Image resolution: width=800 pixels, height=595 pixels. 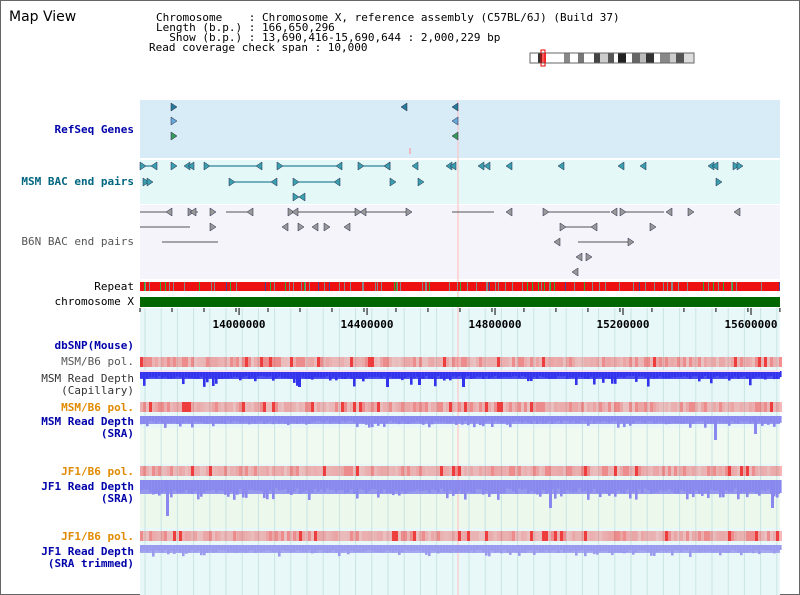 What do you see at coordinates (77, 241) in the screenshot?
I see `track-label-b6n-bac: B6N BAC end pairs` at bounding box center [77, 241].